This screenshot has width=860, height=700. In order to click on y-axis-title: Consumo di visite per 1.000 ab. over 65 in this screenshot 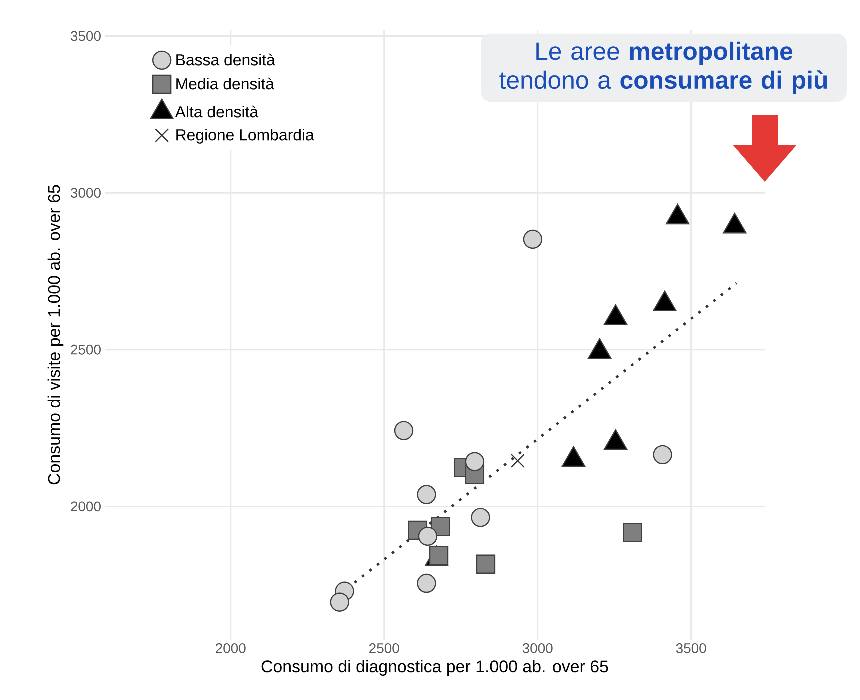, I will do `click(56, 335)`.